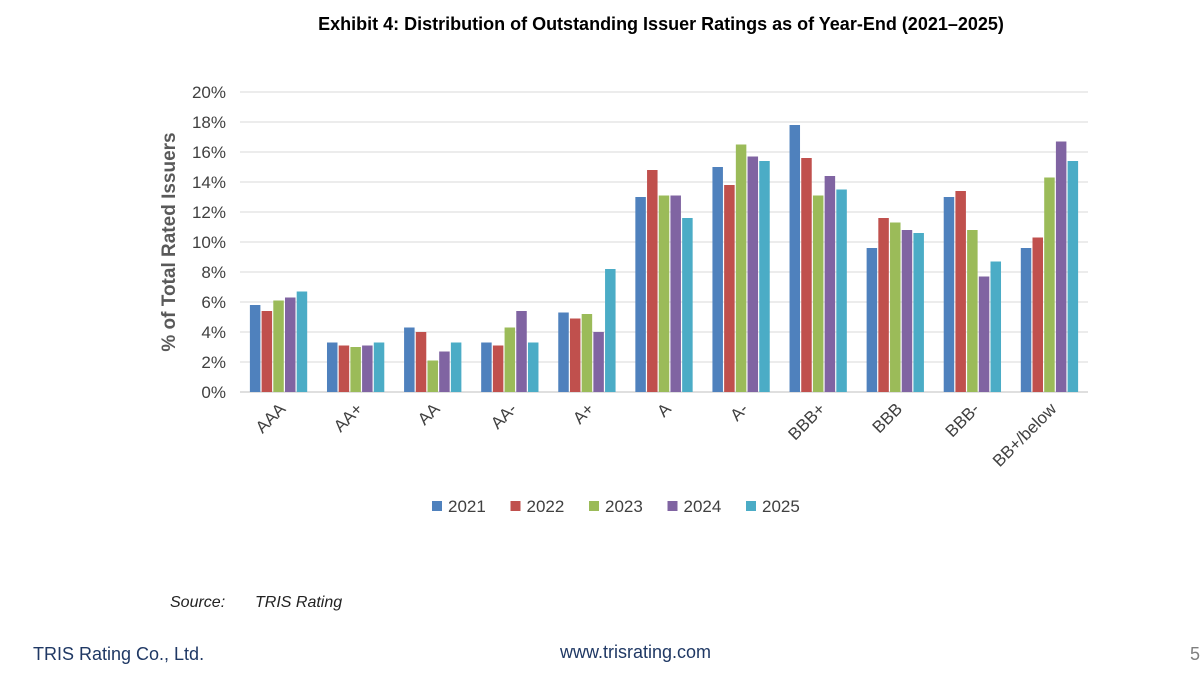 Image resolution: width=1200 pixels, height=695 pixels. I want to click on x-tick-label: AAA, so click(271, 418).